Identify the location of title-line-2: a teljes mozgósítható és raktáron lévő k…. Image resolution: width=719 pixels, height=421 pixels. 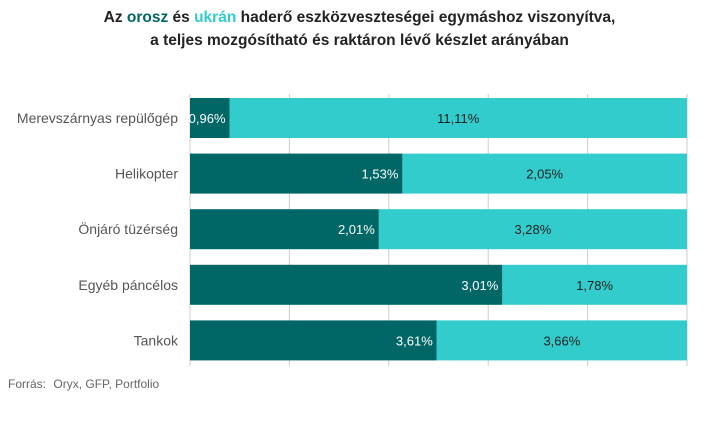
(359, 40).